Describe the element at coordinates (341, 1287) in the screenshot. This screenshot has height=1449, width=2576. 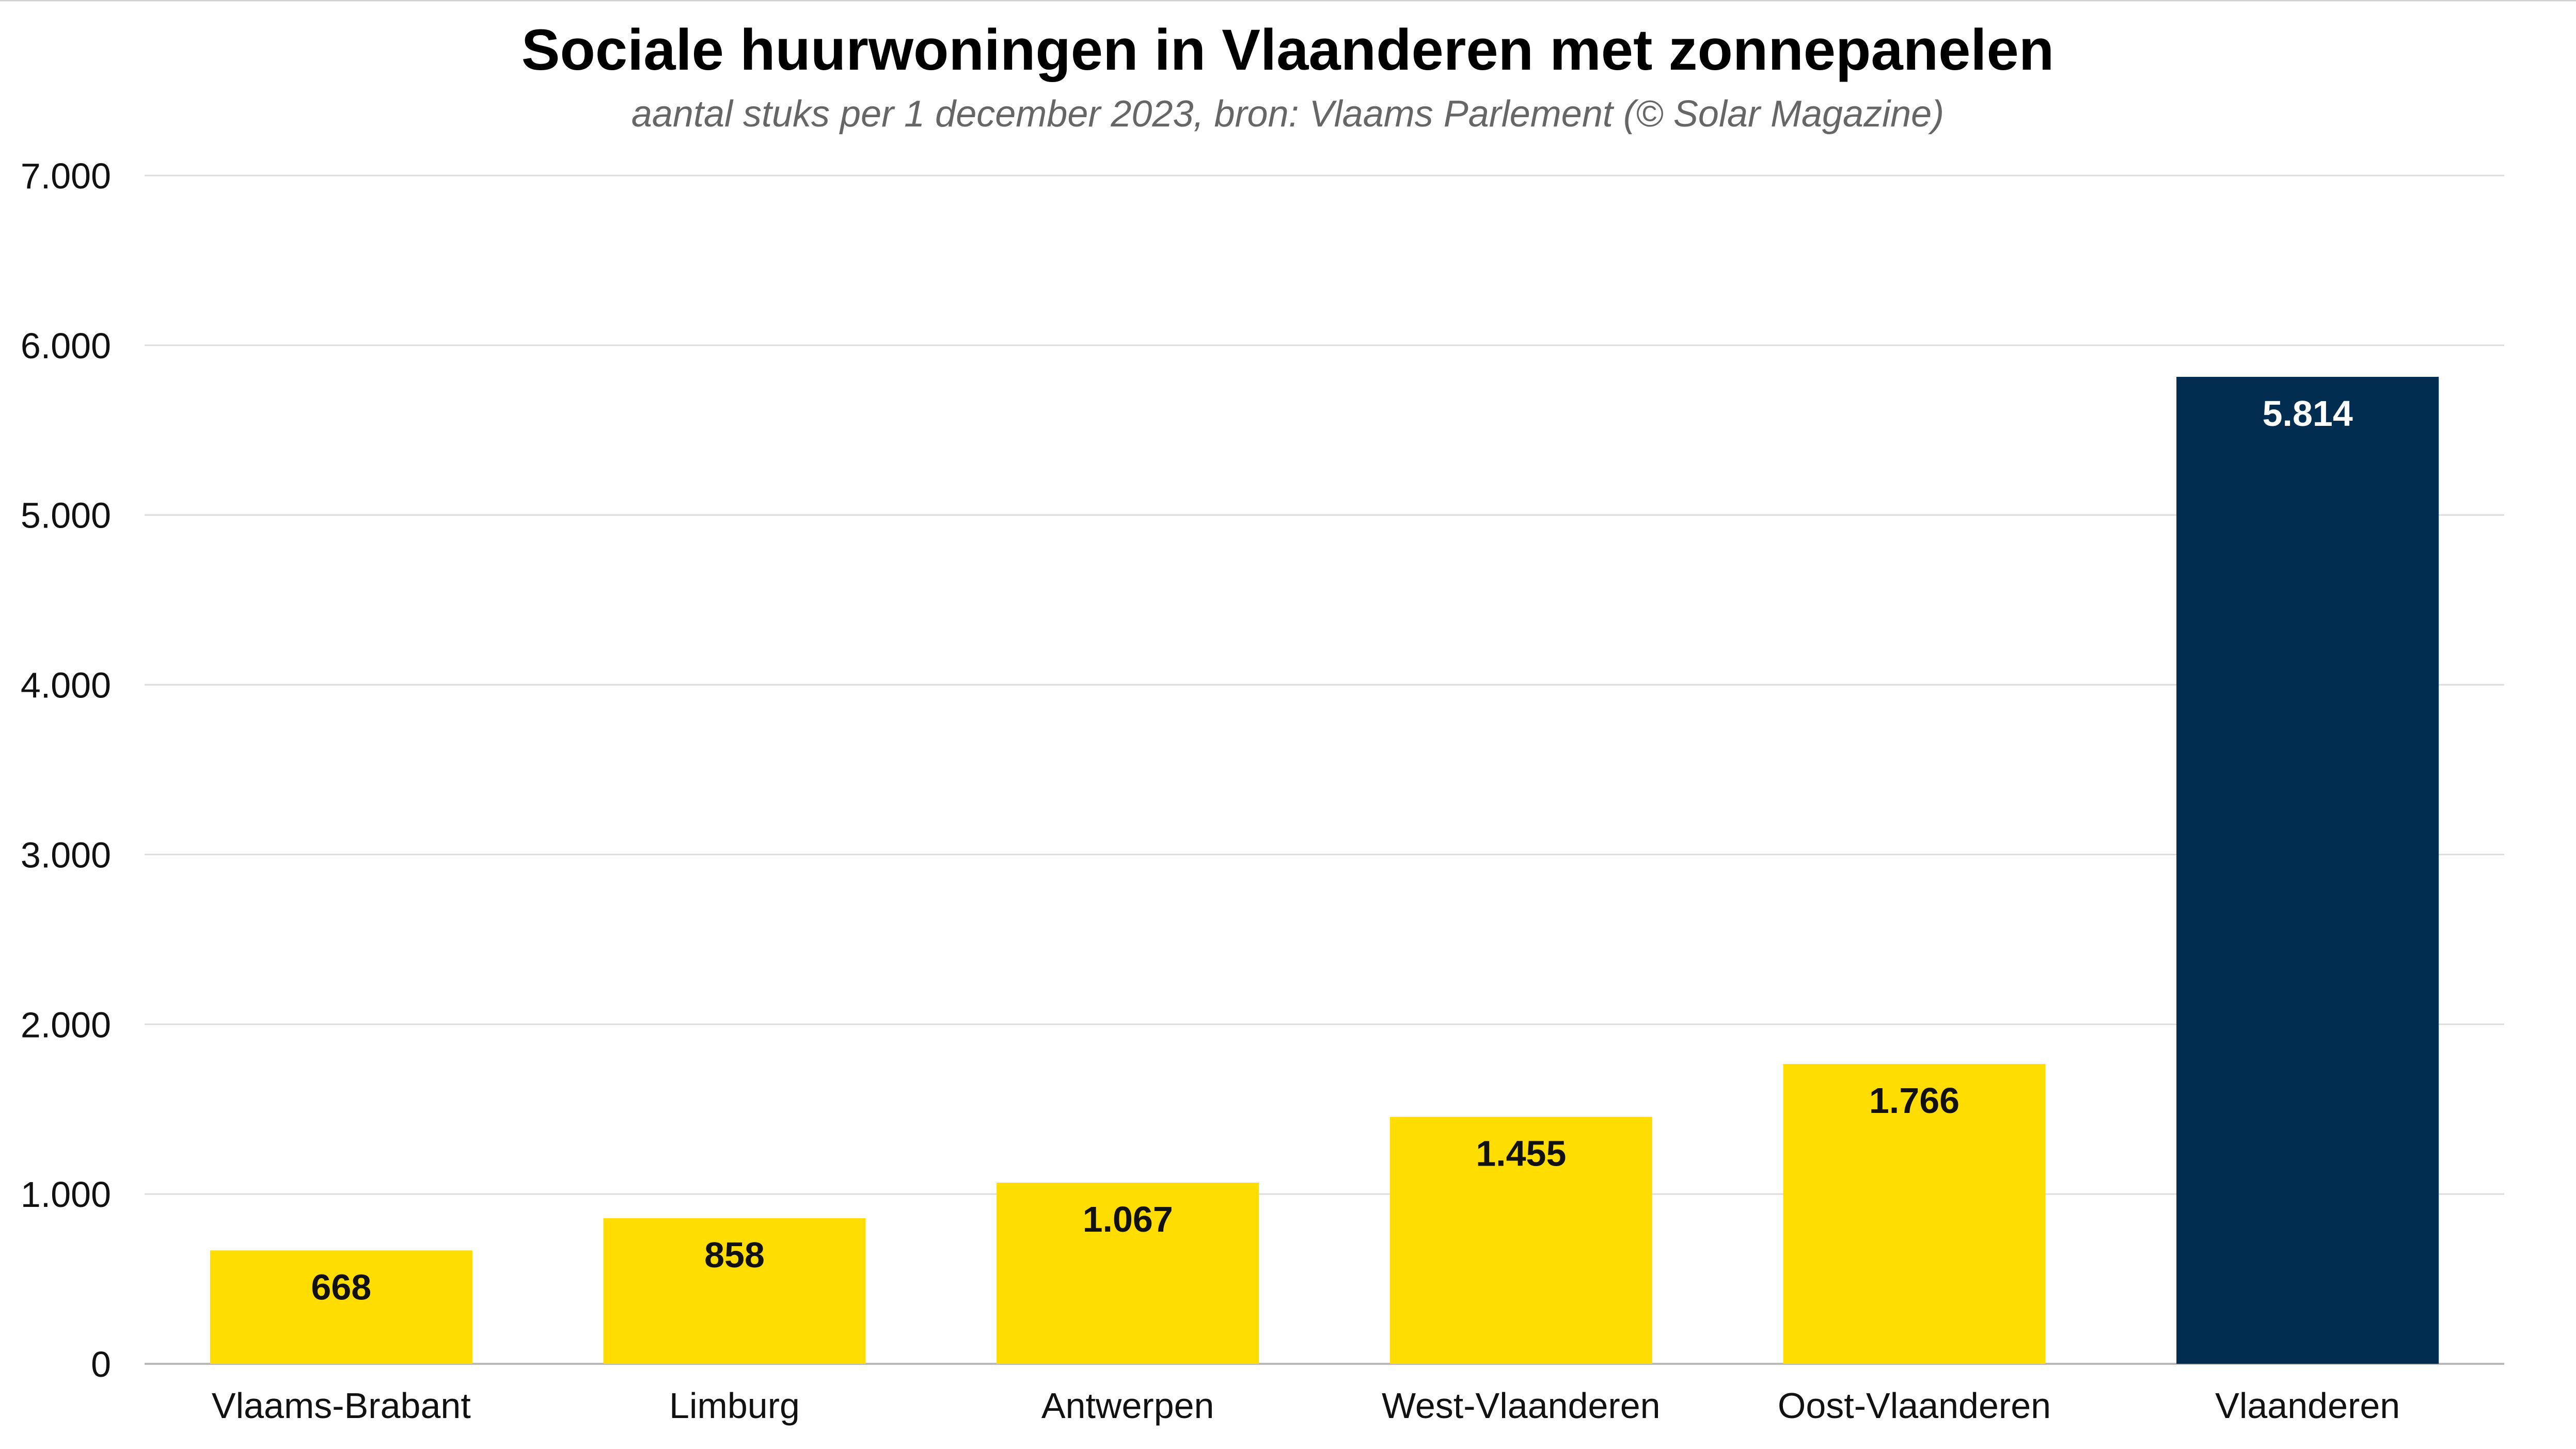
I see `bar-value-label: 668` at that location.